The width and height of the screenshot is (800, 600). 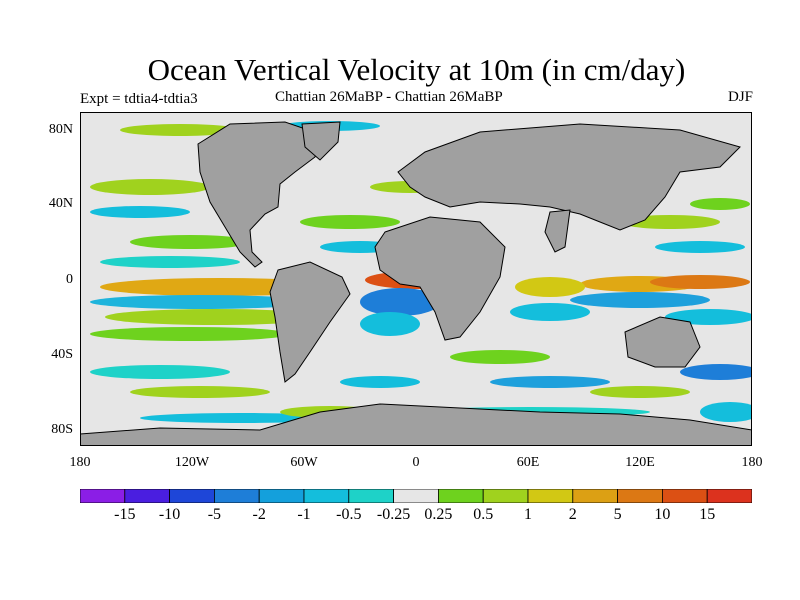 I want to click on colorbar-label: 10, so click(x=662, y=514).